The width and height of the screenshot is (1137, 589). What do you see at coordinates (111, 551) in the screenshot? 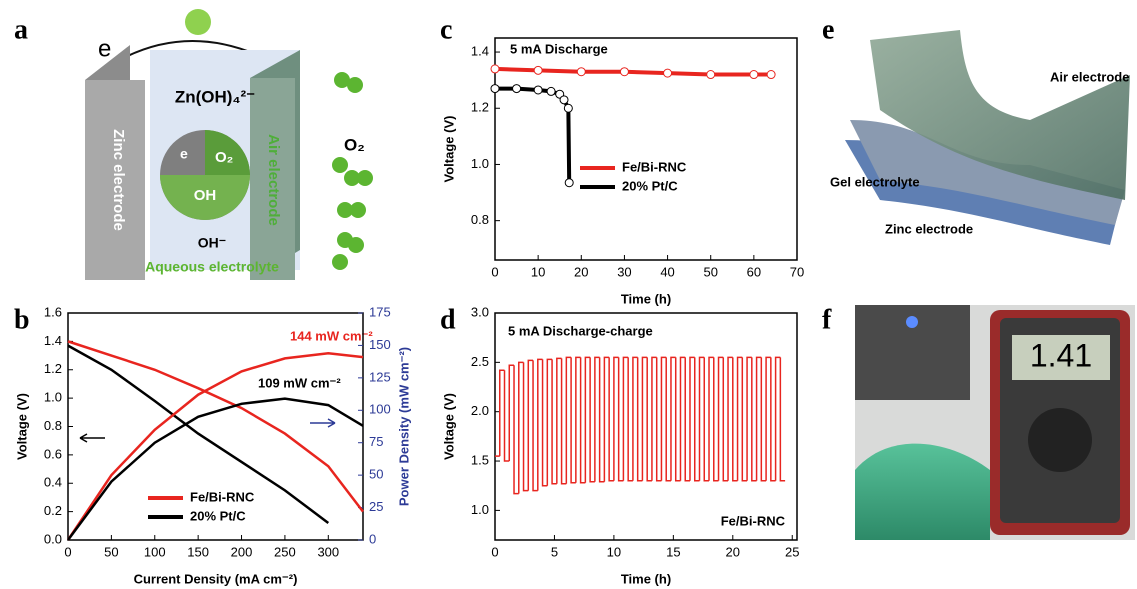
I see `x-tick-label: 50` at bounding box center [111, 551].